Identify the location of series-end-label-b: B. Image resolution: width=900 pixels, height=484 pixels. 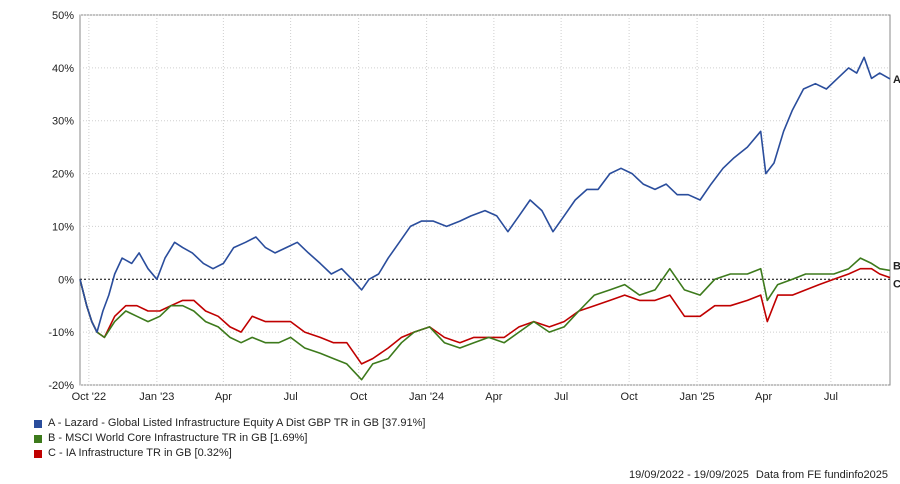
(896, 266).